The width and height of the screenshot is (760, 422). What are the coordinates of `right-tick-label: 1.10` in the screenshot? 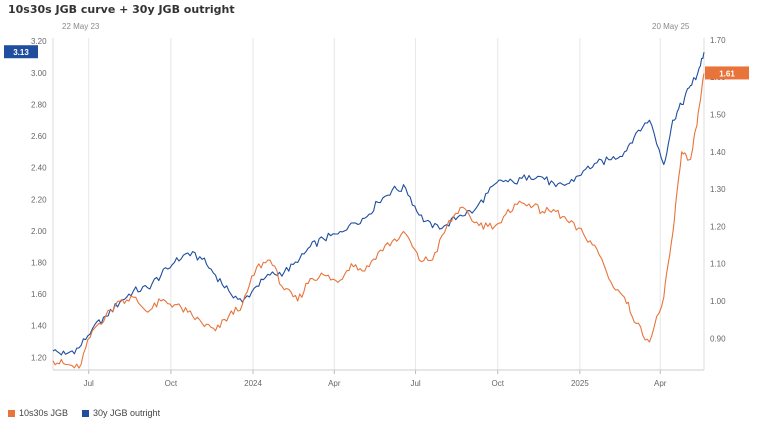 It's located at (718, 264).